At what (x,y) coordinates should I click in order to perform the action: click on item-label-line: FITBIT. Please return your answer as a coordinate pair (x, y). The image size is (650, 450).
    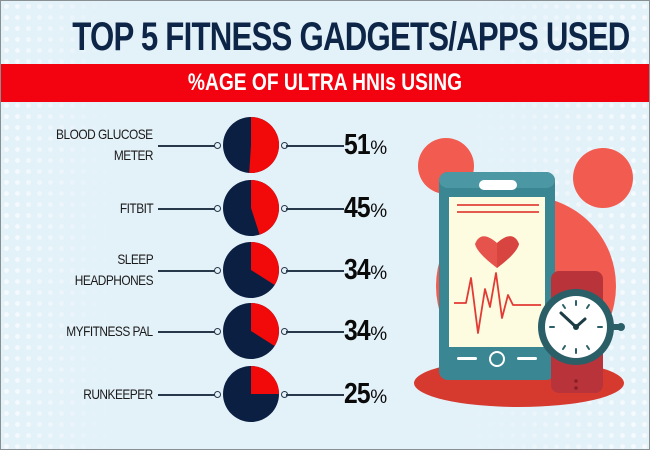
    Looking at the image, I should click on (136, 207).